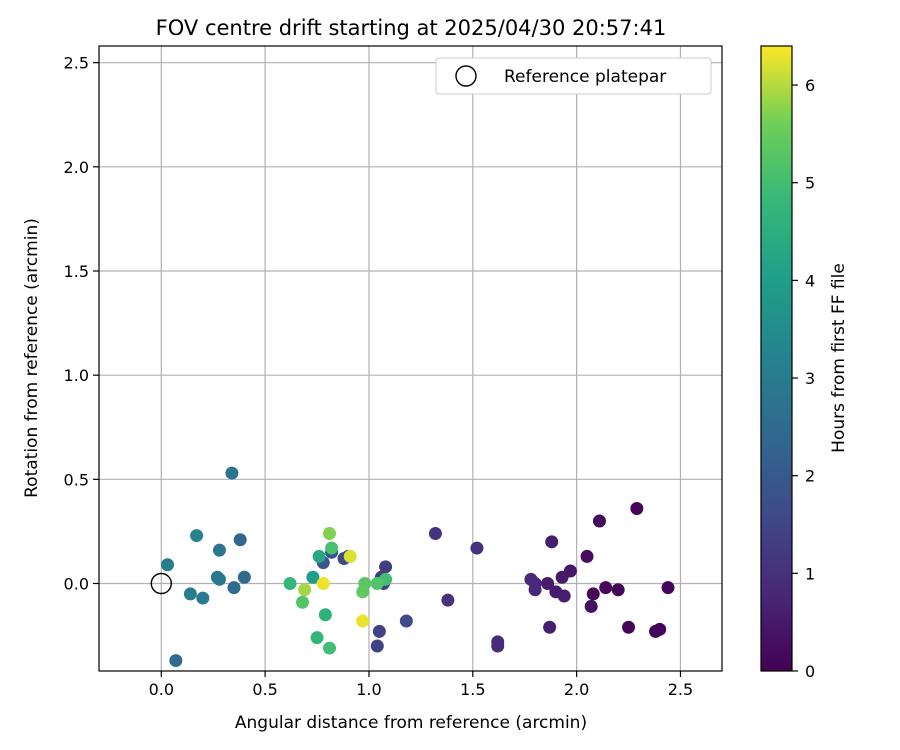 This screenshot has width=900, height=750. What do you see at coordinates (161, 689) in the screenshot?
I see `x-tick-label: 0.0` at bounding box center [161, 689].